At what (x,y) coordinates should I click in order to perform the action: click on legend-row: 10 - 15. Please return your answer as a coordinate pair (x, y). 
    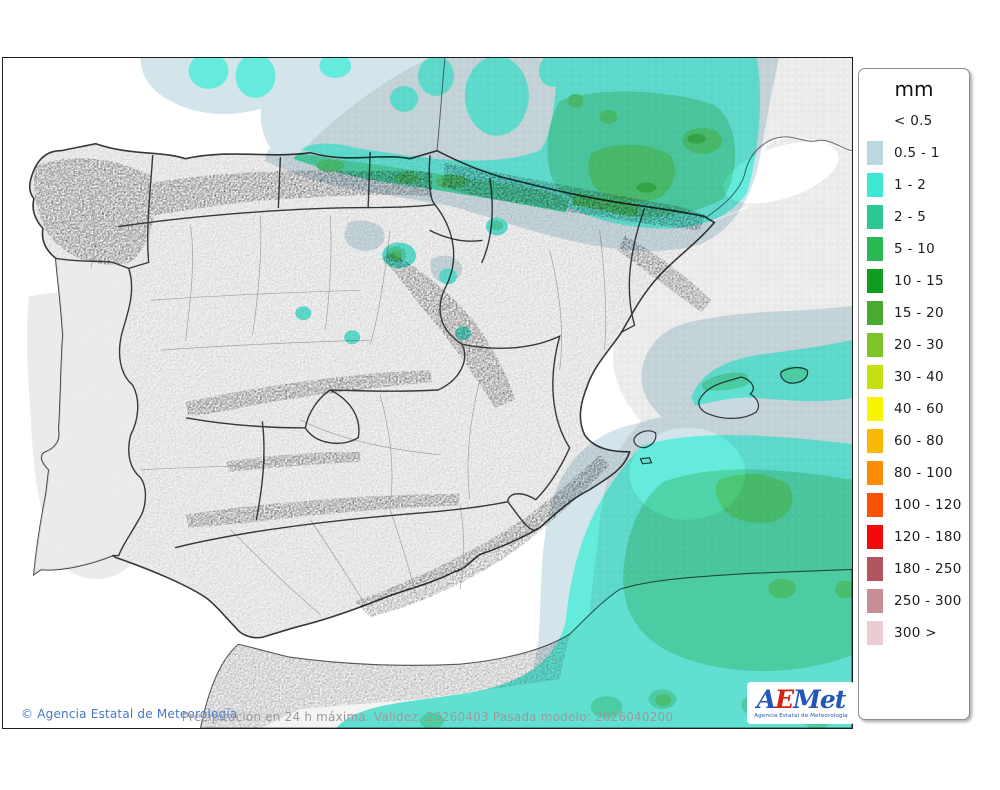
    Looking at the image, I should click on (914, 281).